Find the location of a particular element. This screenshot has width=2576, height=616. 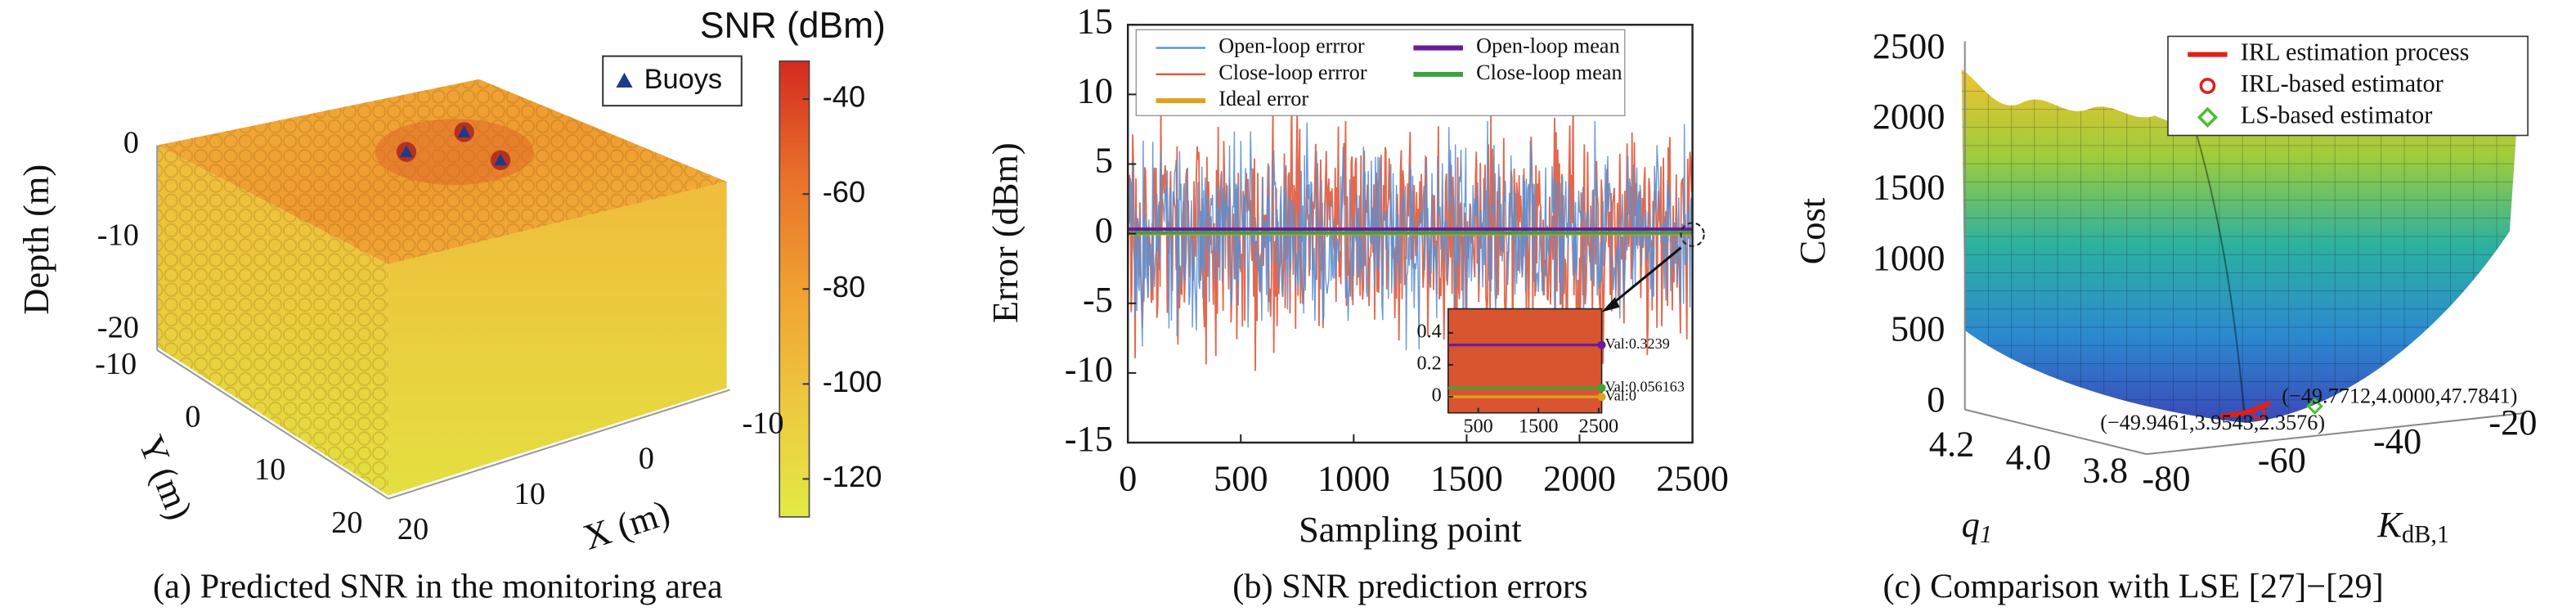

x-tick-label: 1500 is located at coordinates (1466, 479).